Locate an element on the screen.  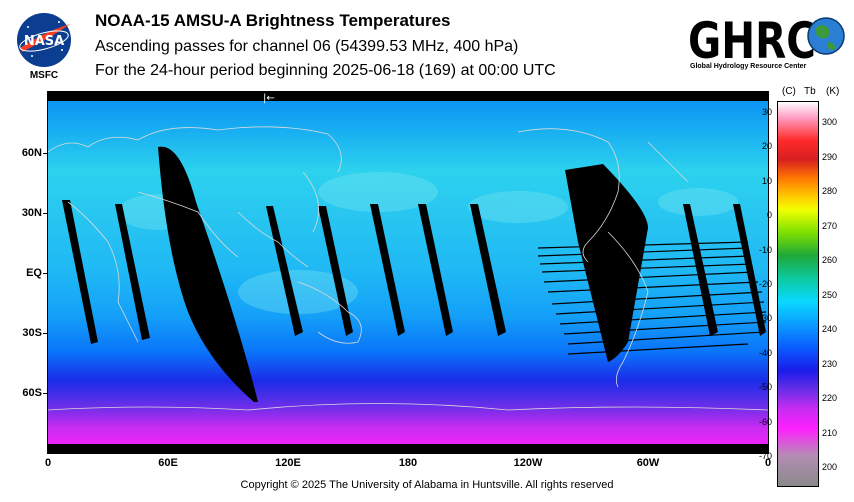
colorbar-c-tick: -40 is located at coordinates (765, 353).